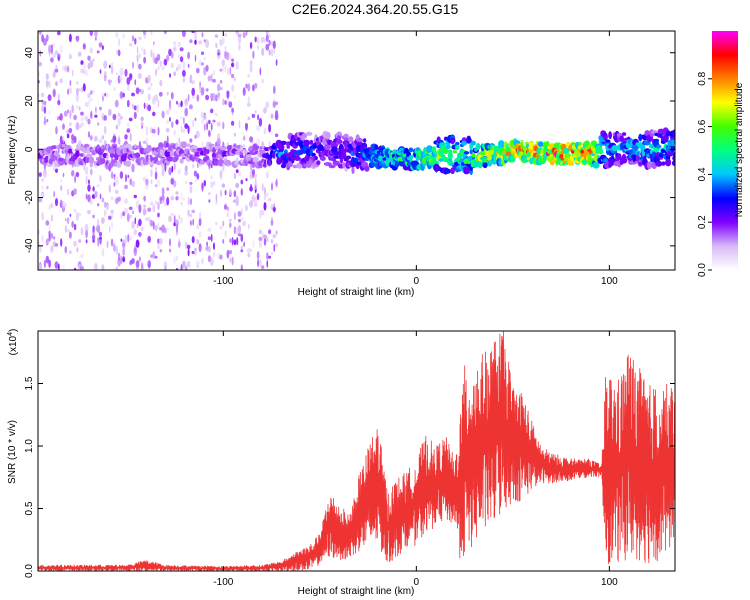 The image size is (750, 600). I want to click on spectrogram-y-axis-label: Frequency (Hz), so click(12, 150).